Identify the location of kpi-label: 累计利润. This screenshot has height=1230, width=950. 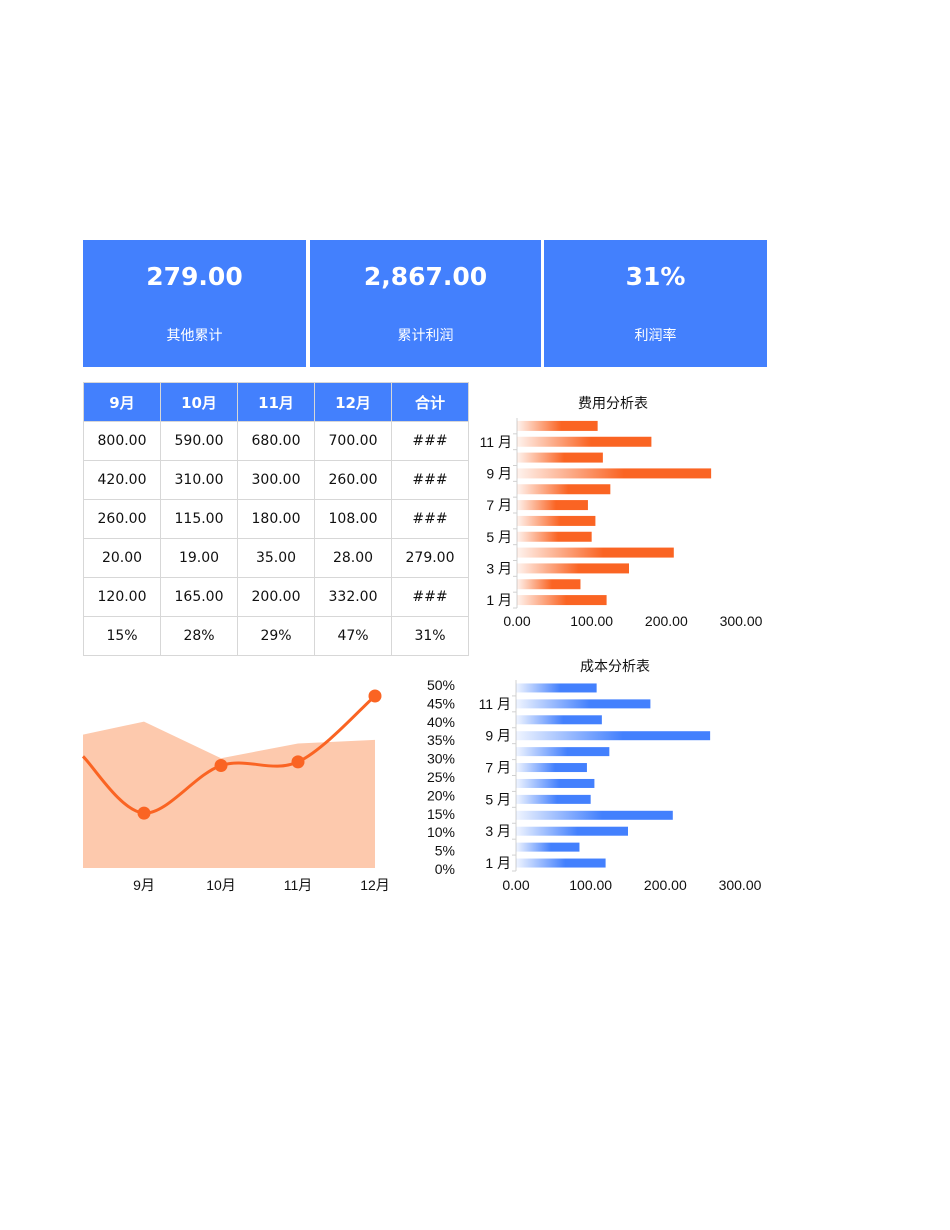
(425, 336).